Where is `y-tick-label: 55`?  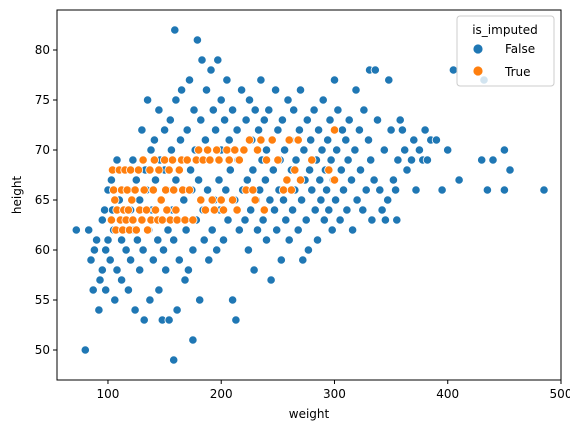
y-tick-label: 55 is located at coordinates (42, 300).